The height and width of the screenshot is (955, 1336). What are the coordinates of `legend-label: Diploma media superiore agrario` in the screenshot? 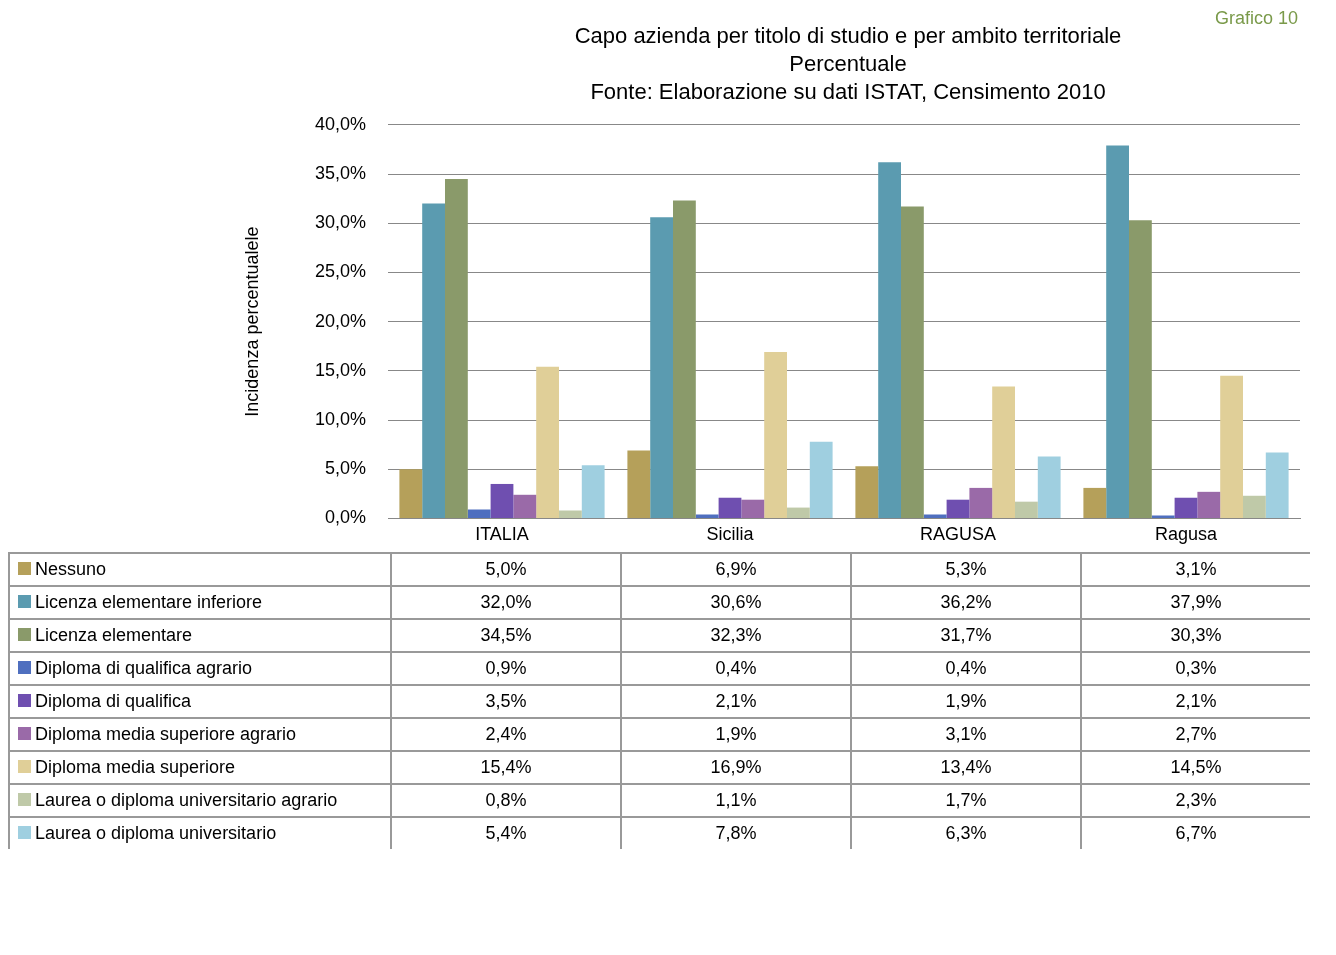 It's located at (166, 734).